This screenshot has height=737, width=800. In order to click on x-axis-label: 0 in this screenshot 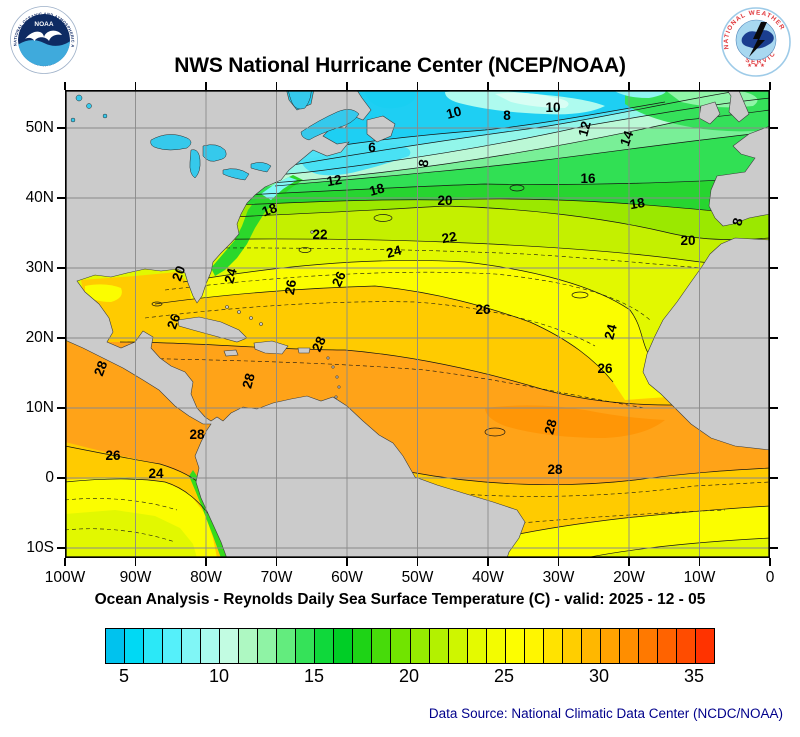, I will do `click(770, 577)`.